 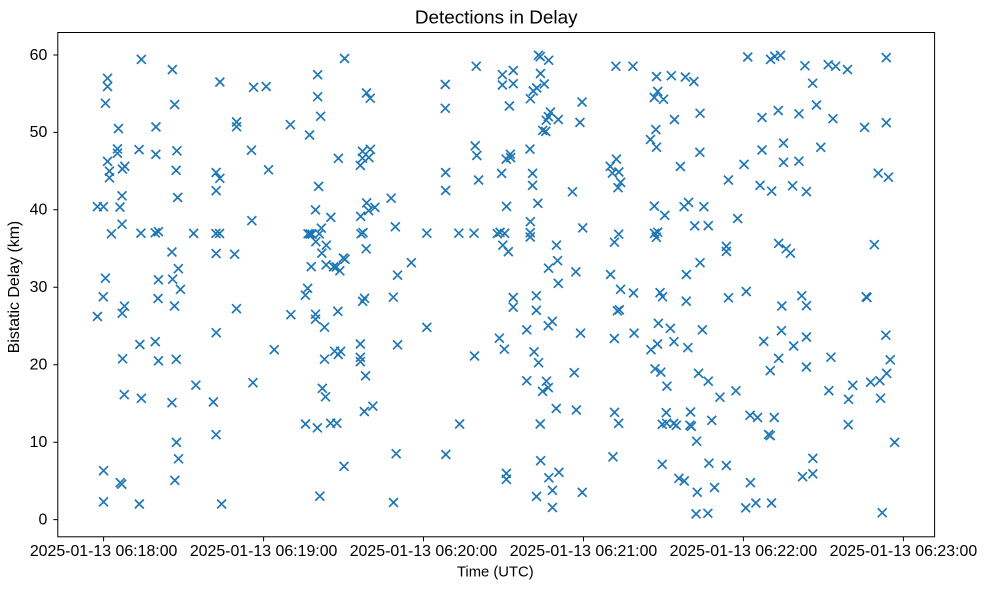 I want to click on svg-text: 2025-01-13 06:23:00, so click(x=904, y=551).